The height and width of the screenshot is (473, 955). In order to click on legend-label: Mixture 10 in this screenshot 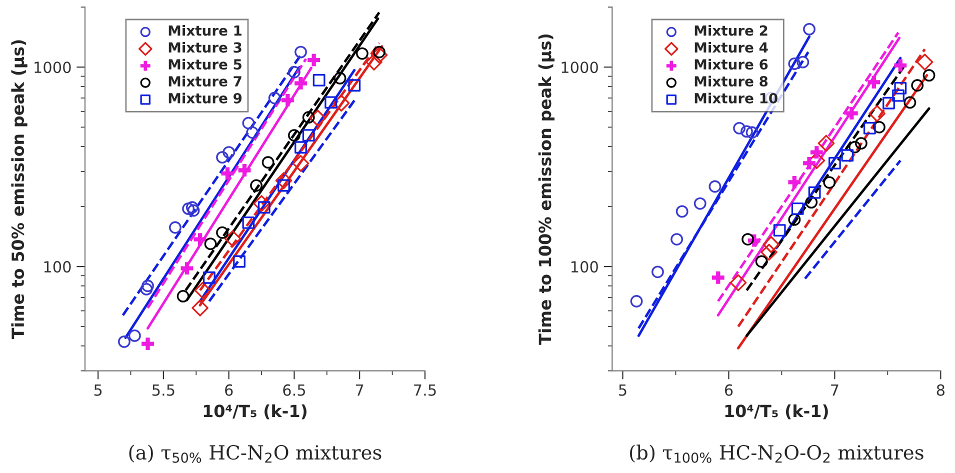, I will do `click(736, 98)`.